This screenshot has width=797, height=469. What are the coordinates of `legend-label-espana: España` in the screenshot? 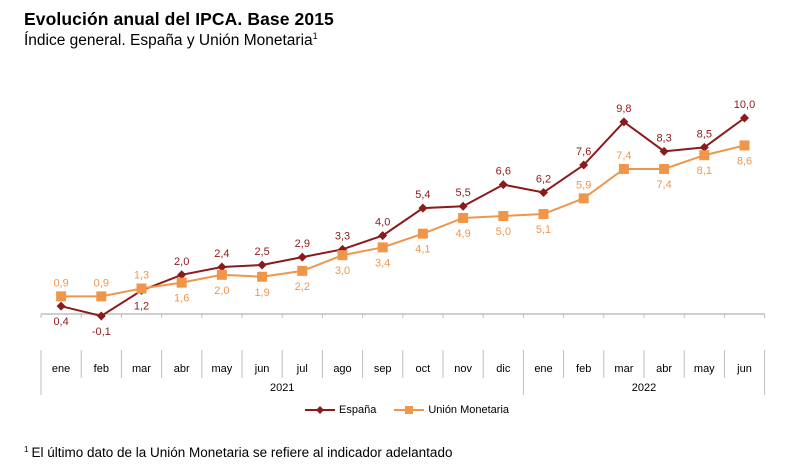 It's located at (358, 410).